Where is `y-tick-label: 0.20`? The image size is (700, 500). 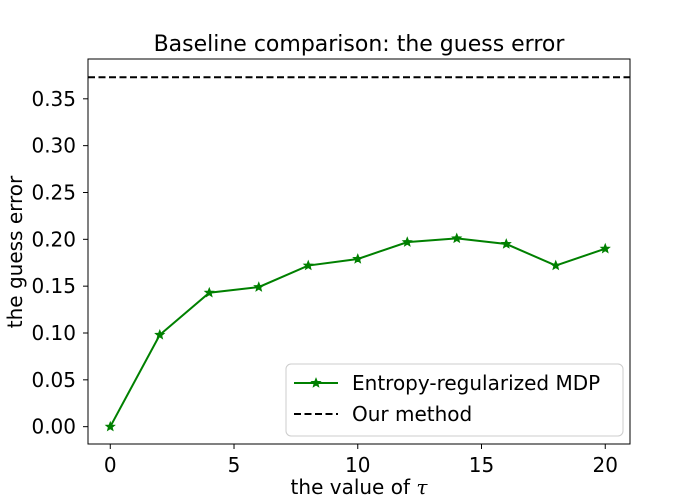 y-tick-label: 0.20 is located at coordinates (53, 239).